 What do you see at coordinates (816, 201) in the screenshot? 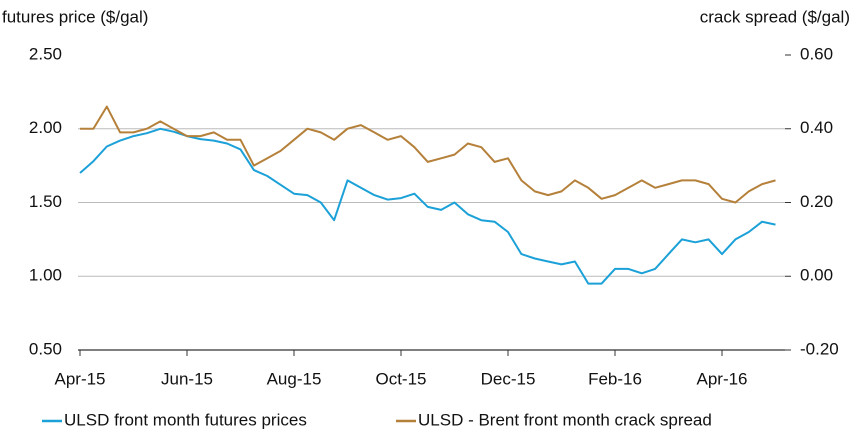
I see `y2-tick-label: 0.20` at bounding box center [816, 201].